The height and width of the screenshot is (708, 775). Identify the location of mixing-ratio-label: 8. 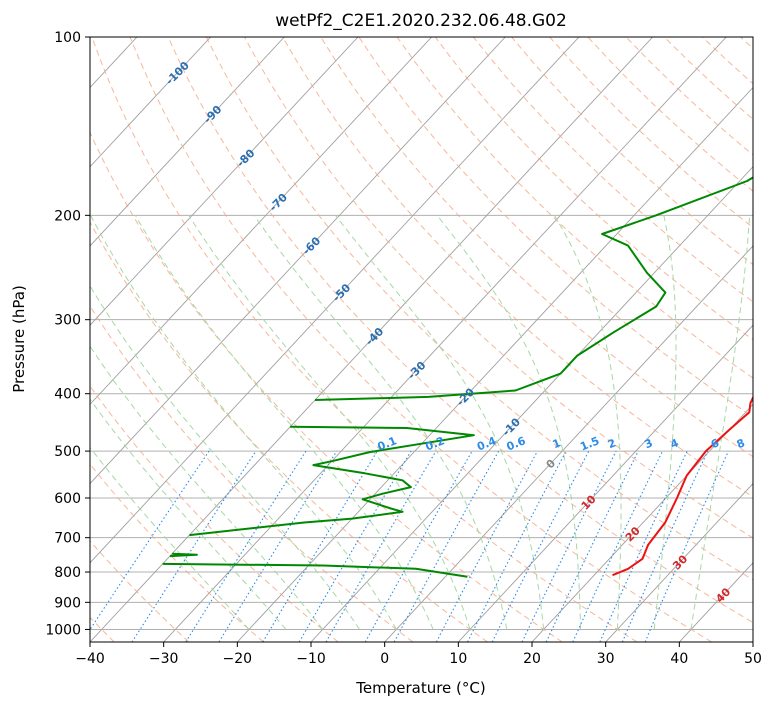
(741, 443).